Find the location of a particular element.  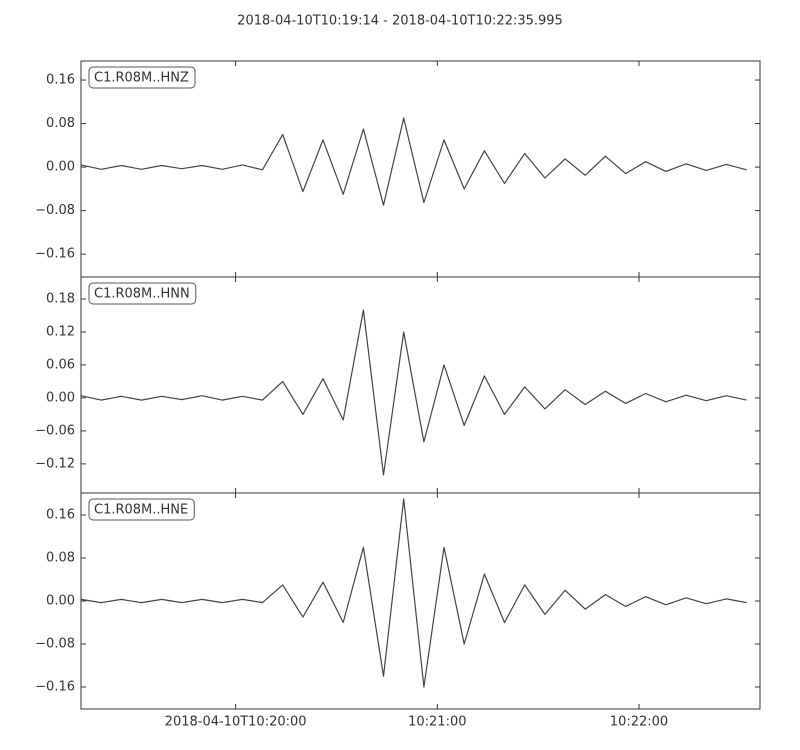

y-tick-label: 0.06 is located at coordinates (60, 364).